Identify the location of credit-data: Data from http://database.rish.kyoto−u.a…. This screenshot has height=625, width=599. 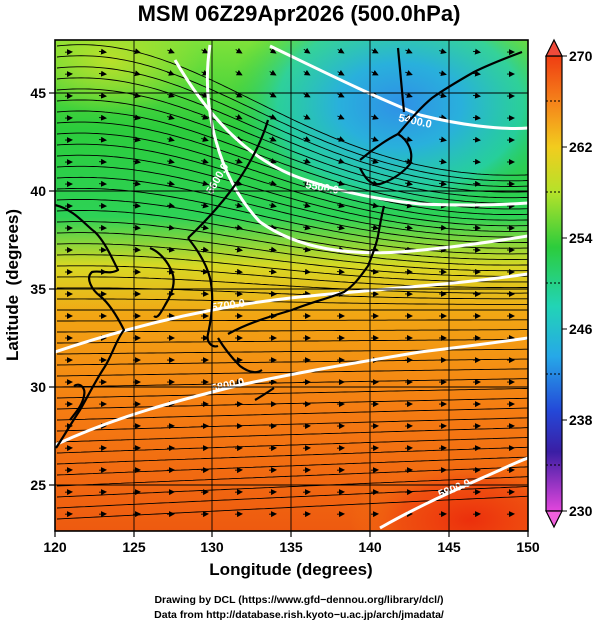
(299, 615).